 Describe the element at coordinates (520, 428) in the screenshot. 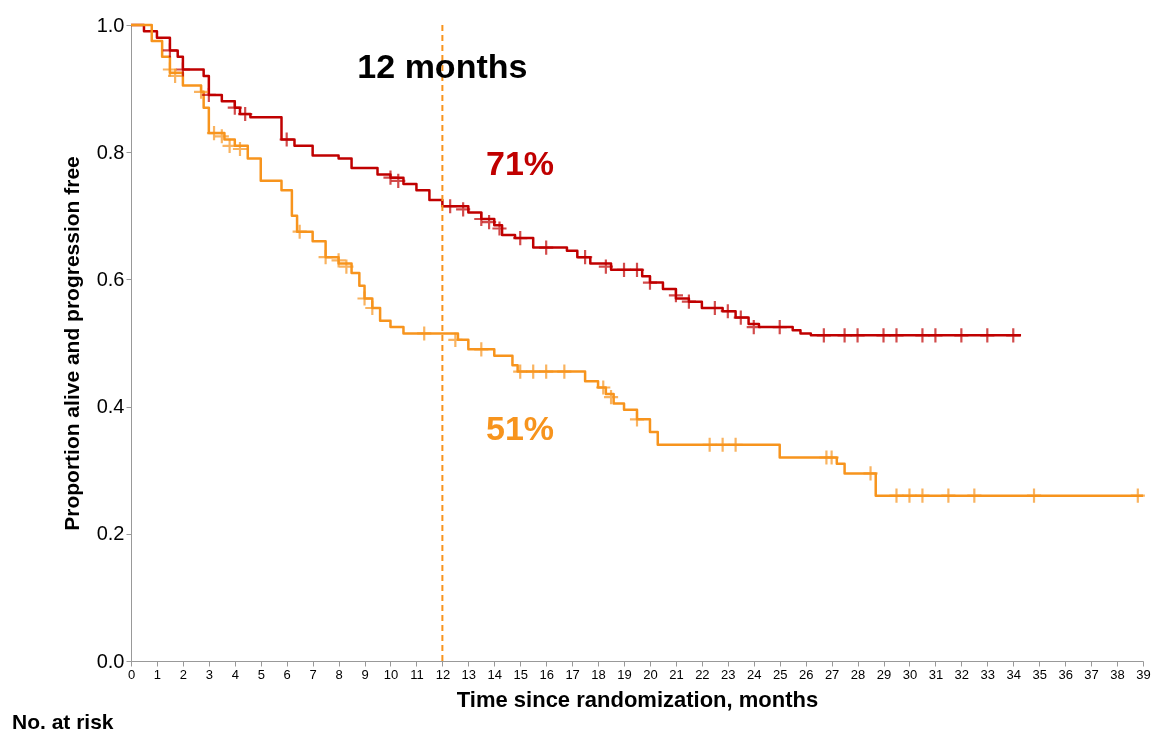

I see `annotation: 51%` at that location.